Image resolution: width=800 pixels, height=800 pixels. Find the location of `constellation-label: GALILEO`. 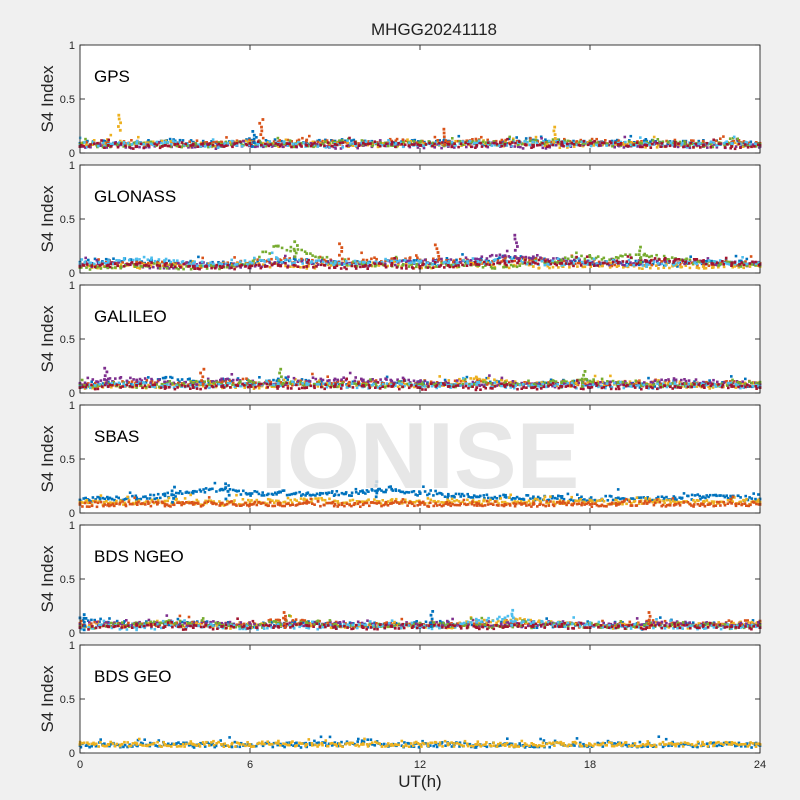

constellation-label: GALILEO is located at coordinates (130, 316).